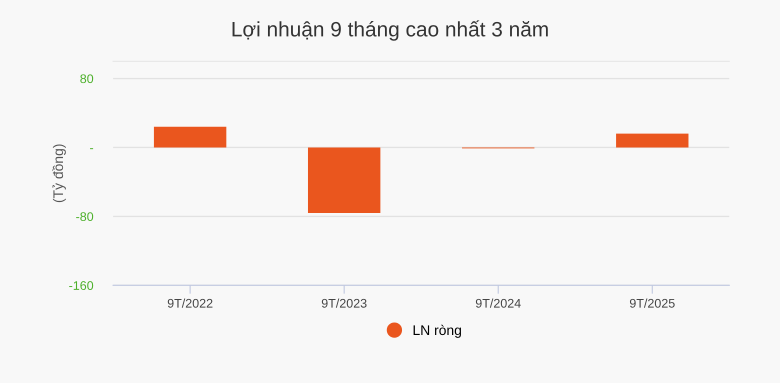 This screenshot has width=780, height=383. Describe the element at coordinates (87, 79) in the screenshot. I see `y-tick-label: 80` at that location.